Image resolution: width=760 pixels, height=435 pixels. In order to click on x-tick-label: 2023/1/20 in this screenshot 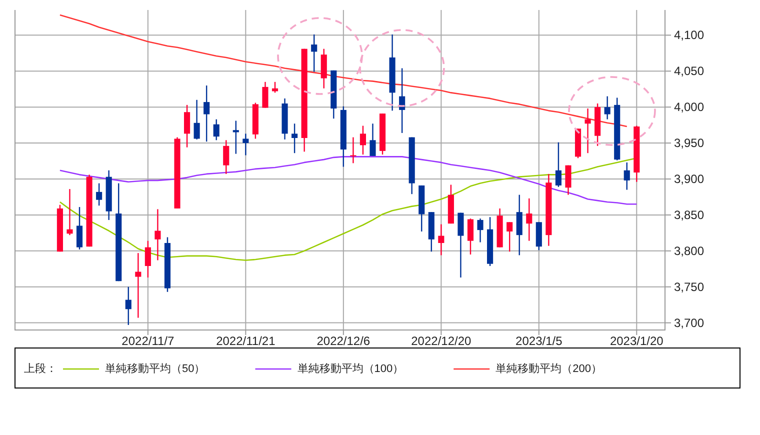, I will do `click(637, 341)`.